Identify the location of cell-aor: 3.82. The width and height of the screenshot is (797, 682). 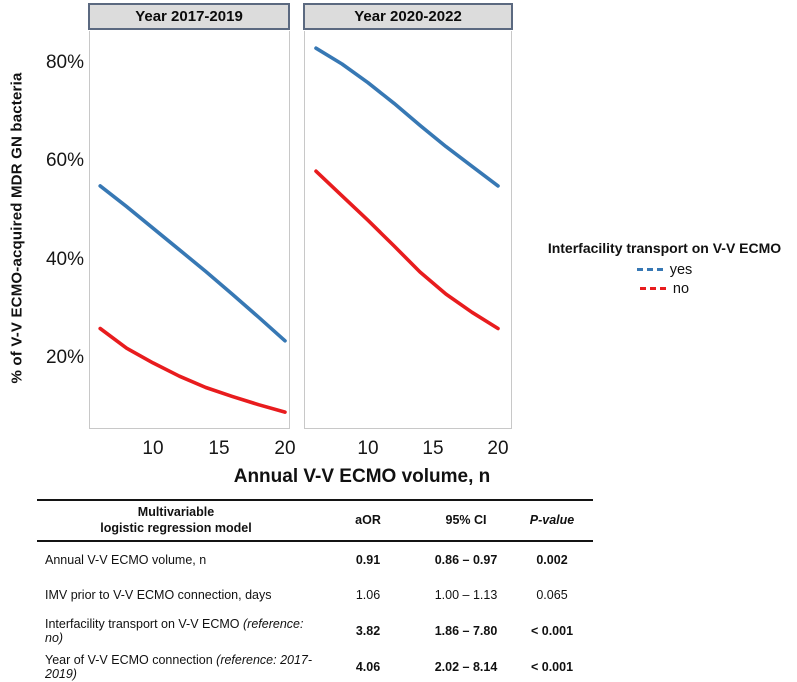
(368, 631).